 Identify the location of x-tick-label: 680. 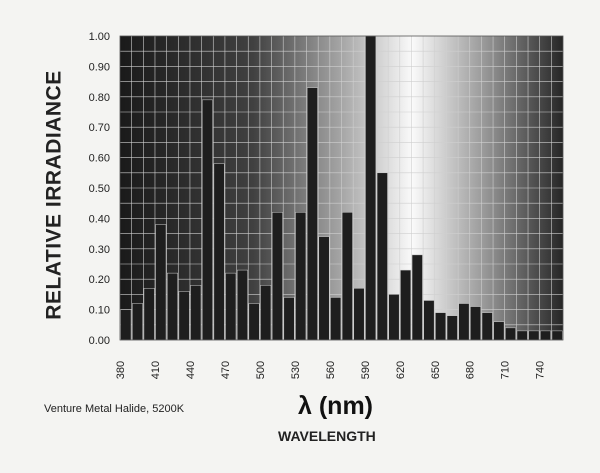
(471, 370).